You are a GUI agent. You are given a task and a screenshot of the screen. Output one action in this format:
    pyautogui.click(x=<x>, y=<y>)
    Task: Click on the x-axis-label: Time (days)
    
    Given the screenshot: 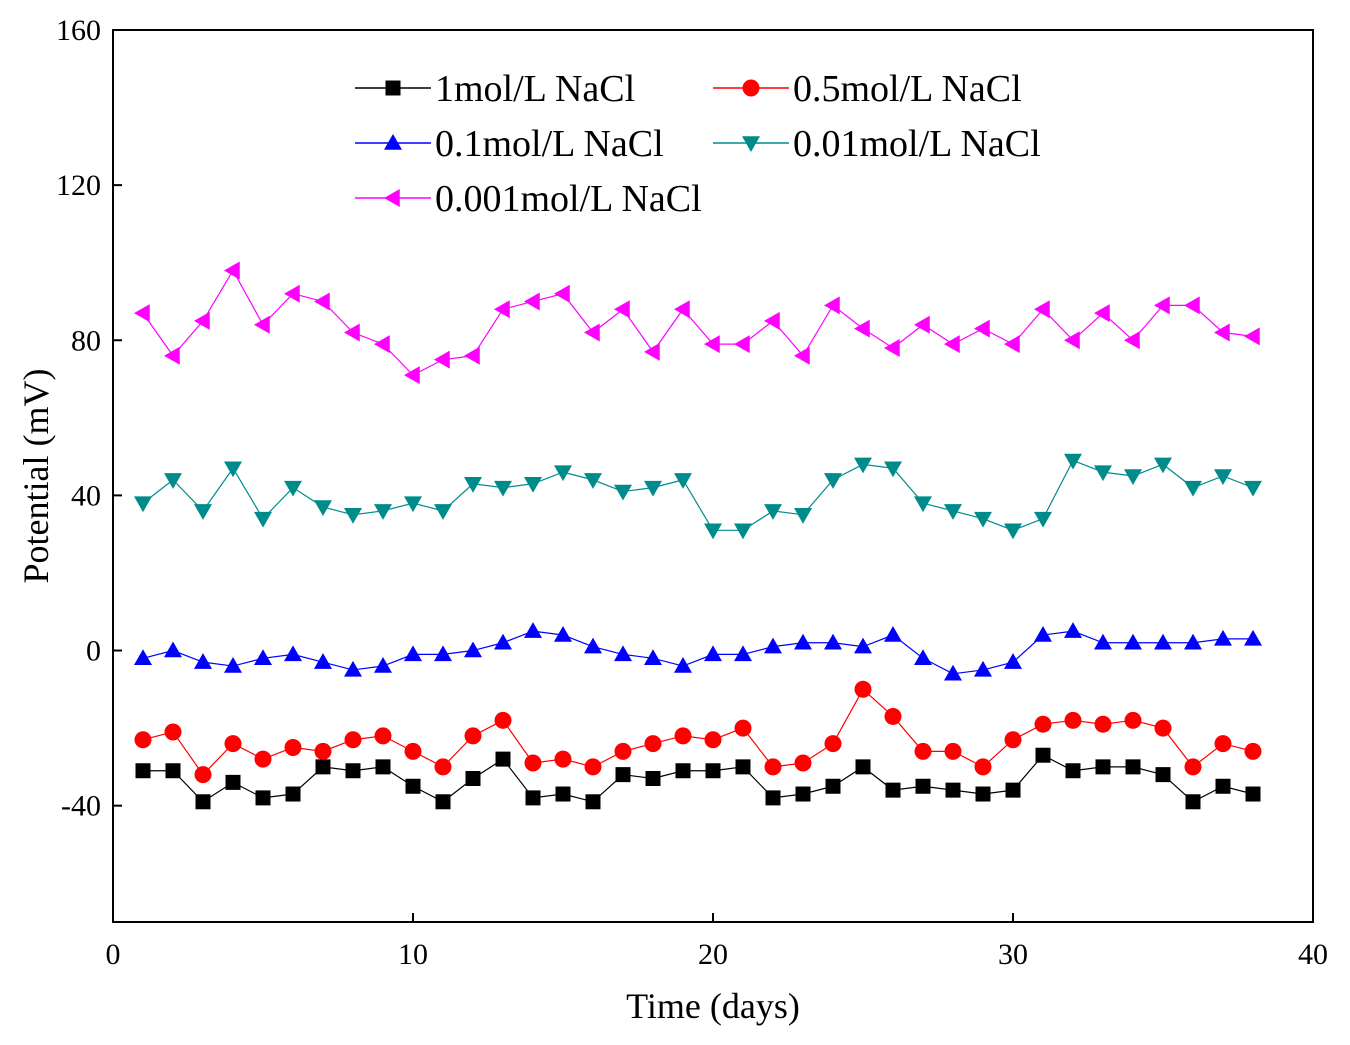 What is the action you would take?
    pyautogui.click(x=713, y=1006)
    